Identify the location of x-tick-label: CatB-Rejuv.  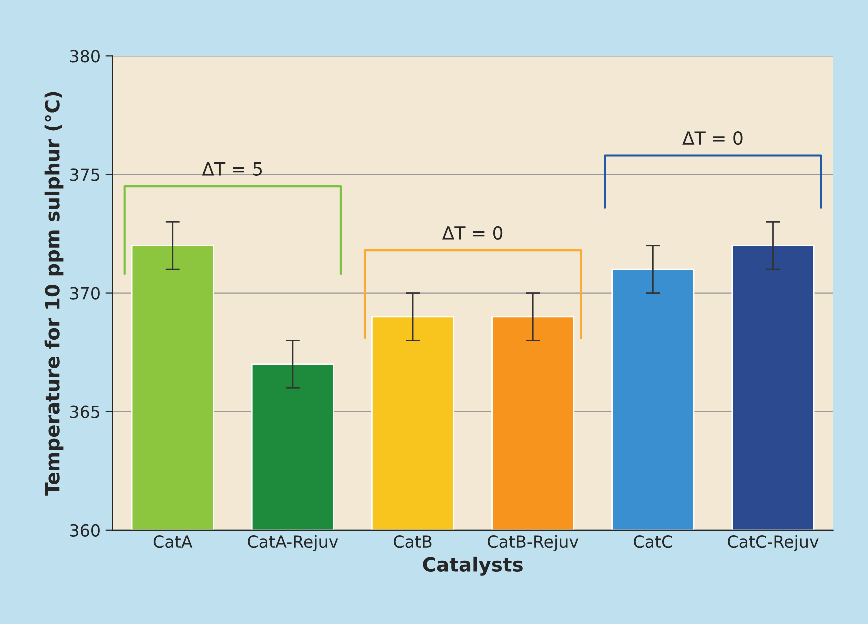
(533, 543).